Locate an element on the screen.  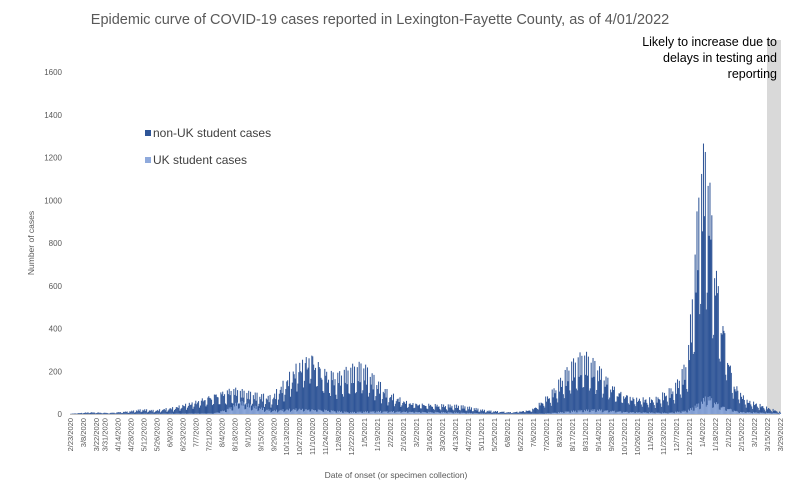
y-tick-label: 1000 is located at coordinates (53, 200).